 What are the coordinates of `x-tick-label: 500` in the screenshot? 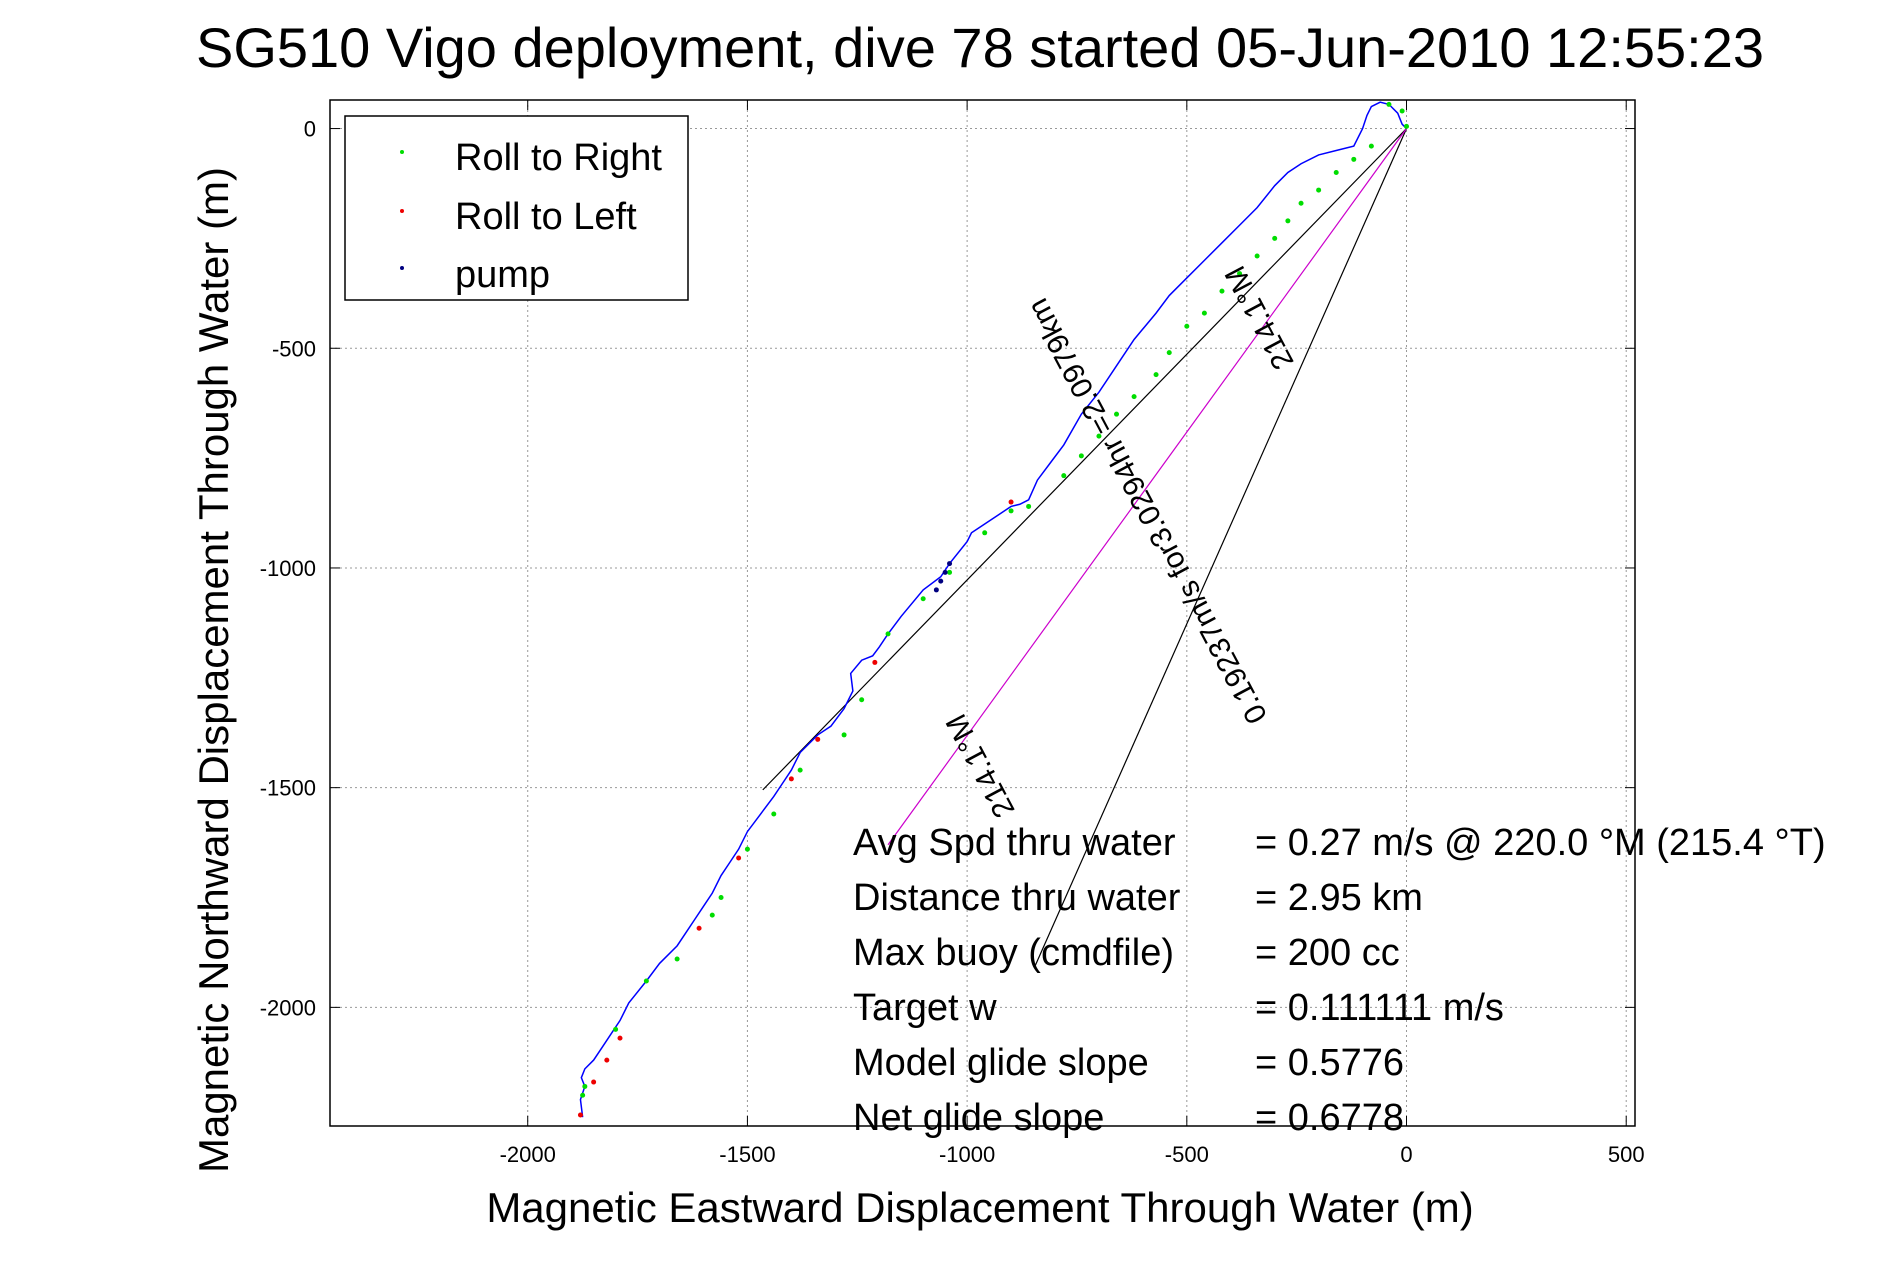 It's located at (1626, 1154).